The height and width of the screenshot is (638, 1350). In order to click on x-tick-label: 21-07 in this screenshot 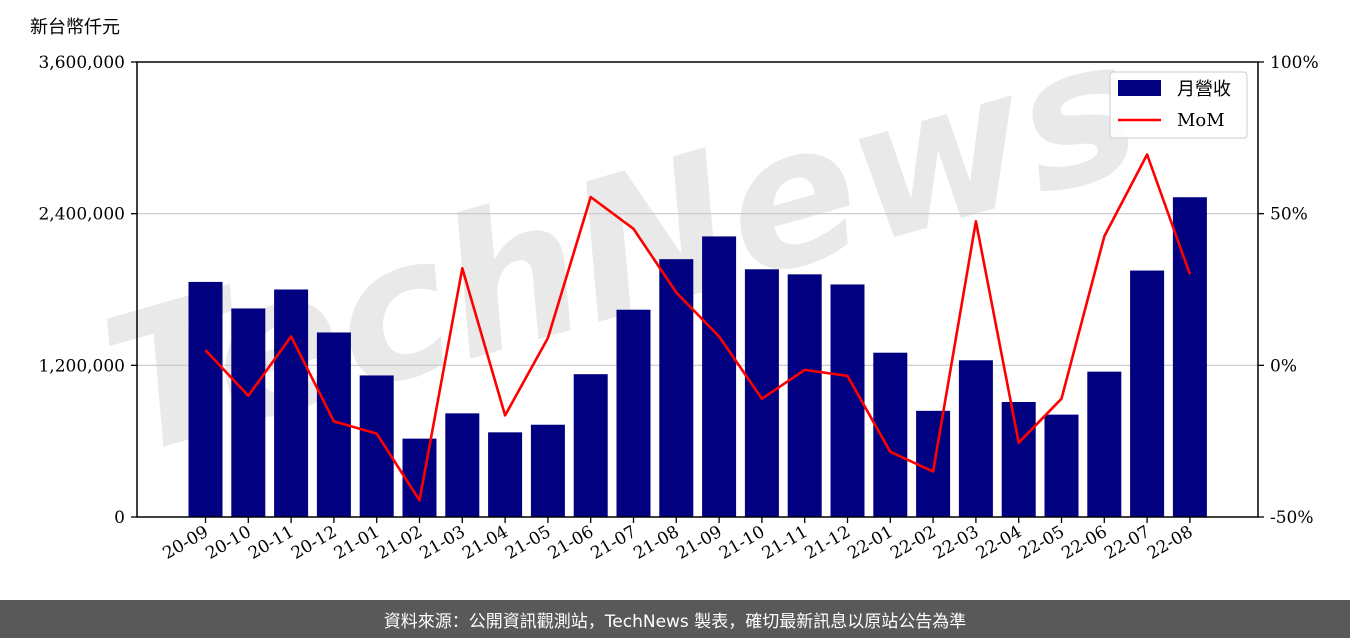, I will do `click(614, 543)`.